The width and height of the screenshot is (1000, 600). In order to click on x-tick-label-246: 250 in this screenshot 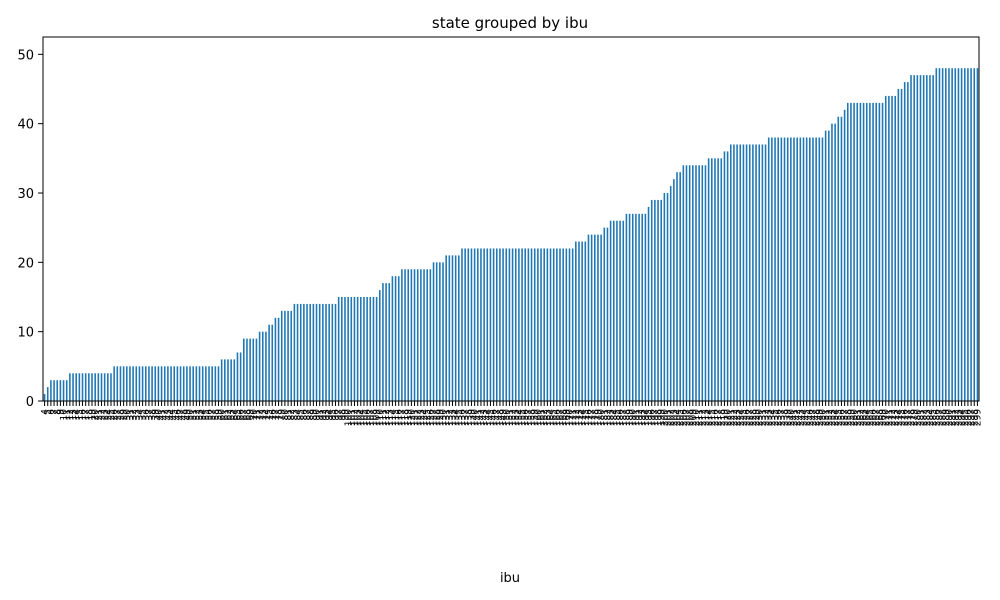, I will do `click(823, 417)`.